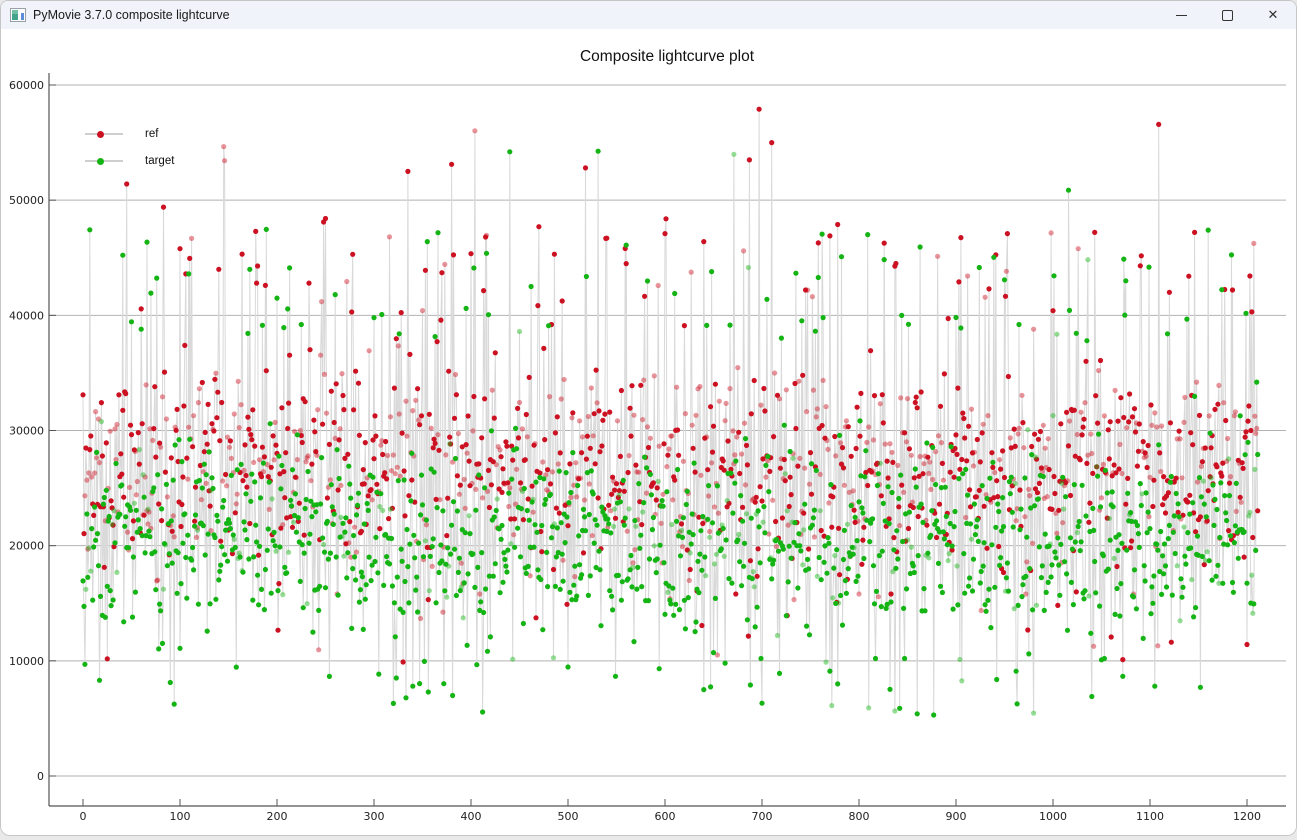 The image size is (1297, 840). Describe the element at coordinates (180, 816) in the screenshot. I see `svg-text: 100` at that location.